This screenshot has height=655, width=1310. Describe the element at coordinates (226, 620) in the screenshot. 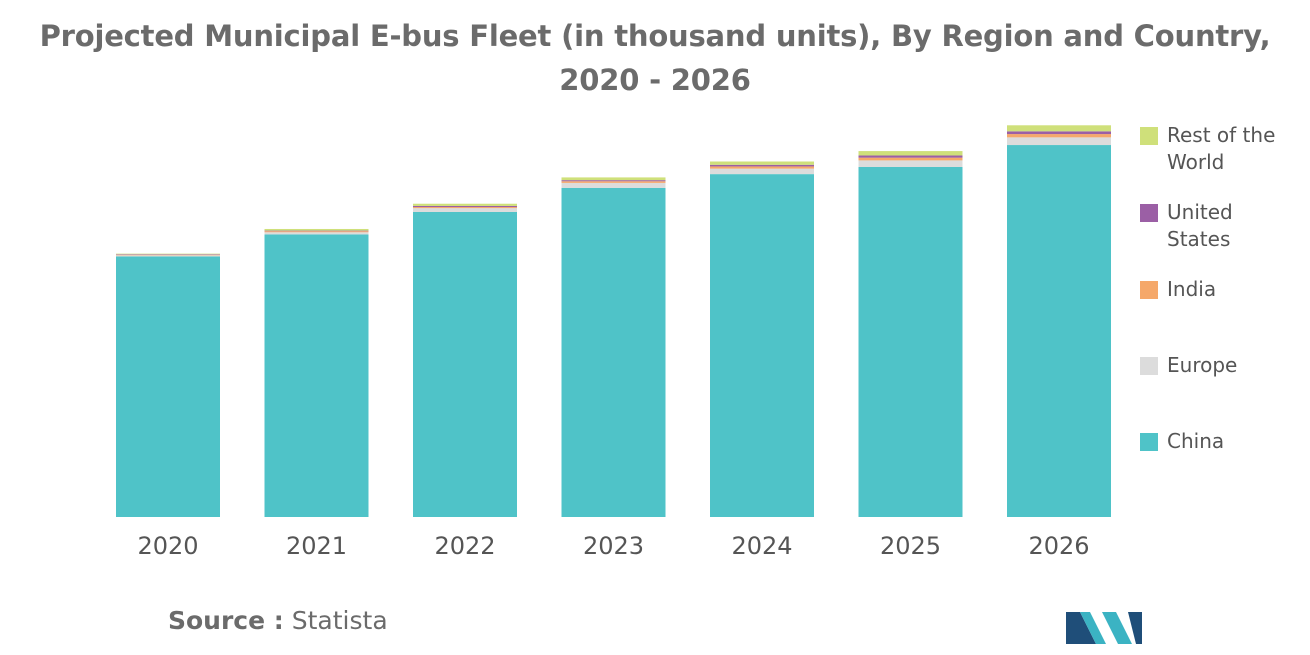

I see `source-label: Source :` at that location.